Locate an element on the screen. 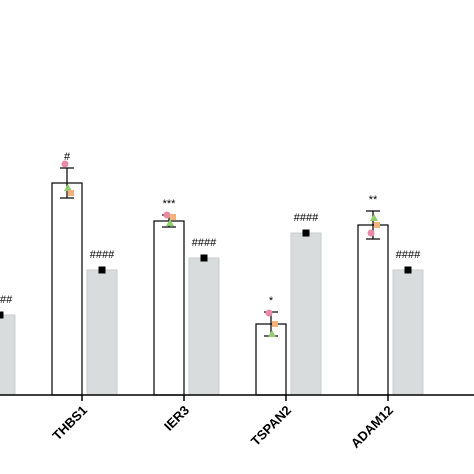 Image resolution: width=474 pixels, height=474 pixels. x-tick-label: TSPAN2 is located at coordinates (271, 426).